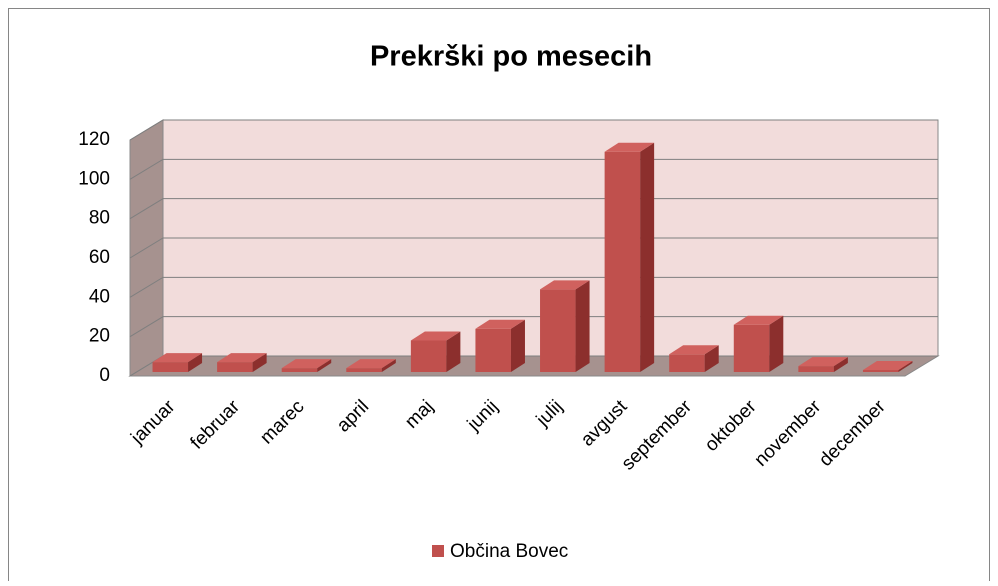  I want to click on chart-title: Prekrški po mesecih, so click(511, 57).